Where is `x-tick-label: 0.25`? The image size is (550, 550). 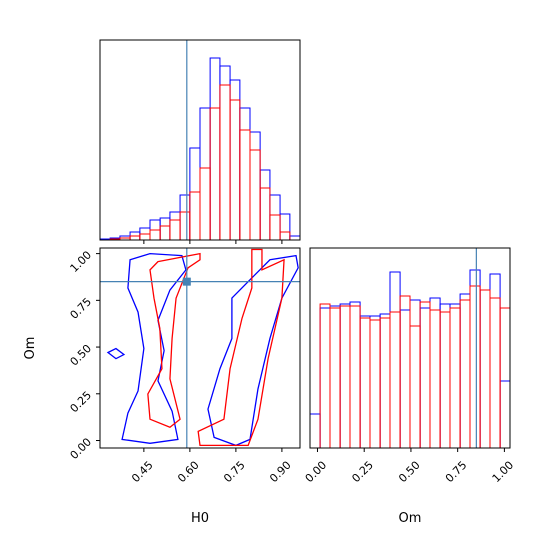
x-tick-label: 0.25 is located at coordinates (362, 472).